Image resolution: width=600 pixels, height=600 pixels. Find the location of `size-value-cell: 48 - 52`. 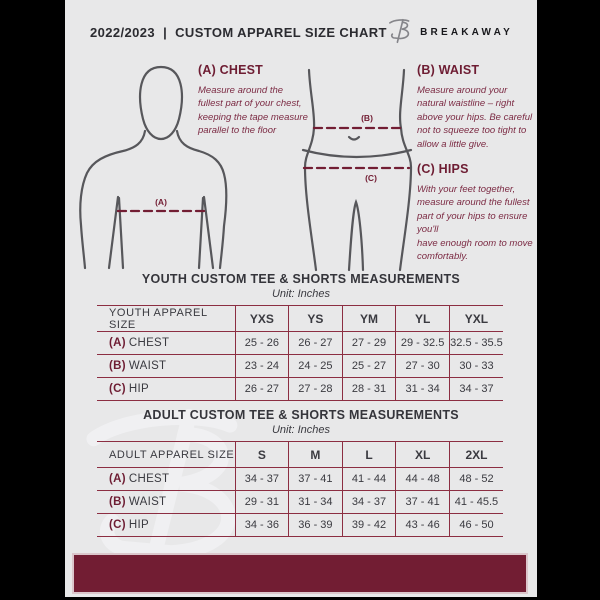

size-value-cell: 48 - 52 is located at coordinates (475, 479).